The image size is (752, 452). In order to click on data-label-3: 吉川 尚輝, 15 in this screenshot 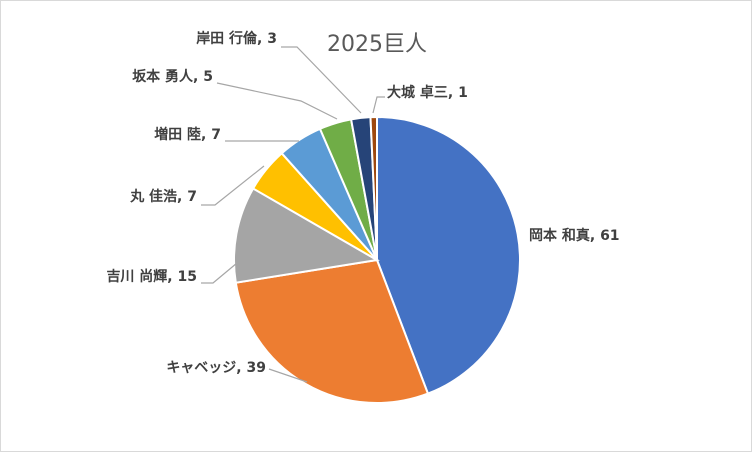, I will do `click(151, 276)`.